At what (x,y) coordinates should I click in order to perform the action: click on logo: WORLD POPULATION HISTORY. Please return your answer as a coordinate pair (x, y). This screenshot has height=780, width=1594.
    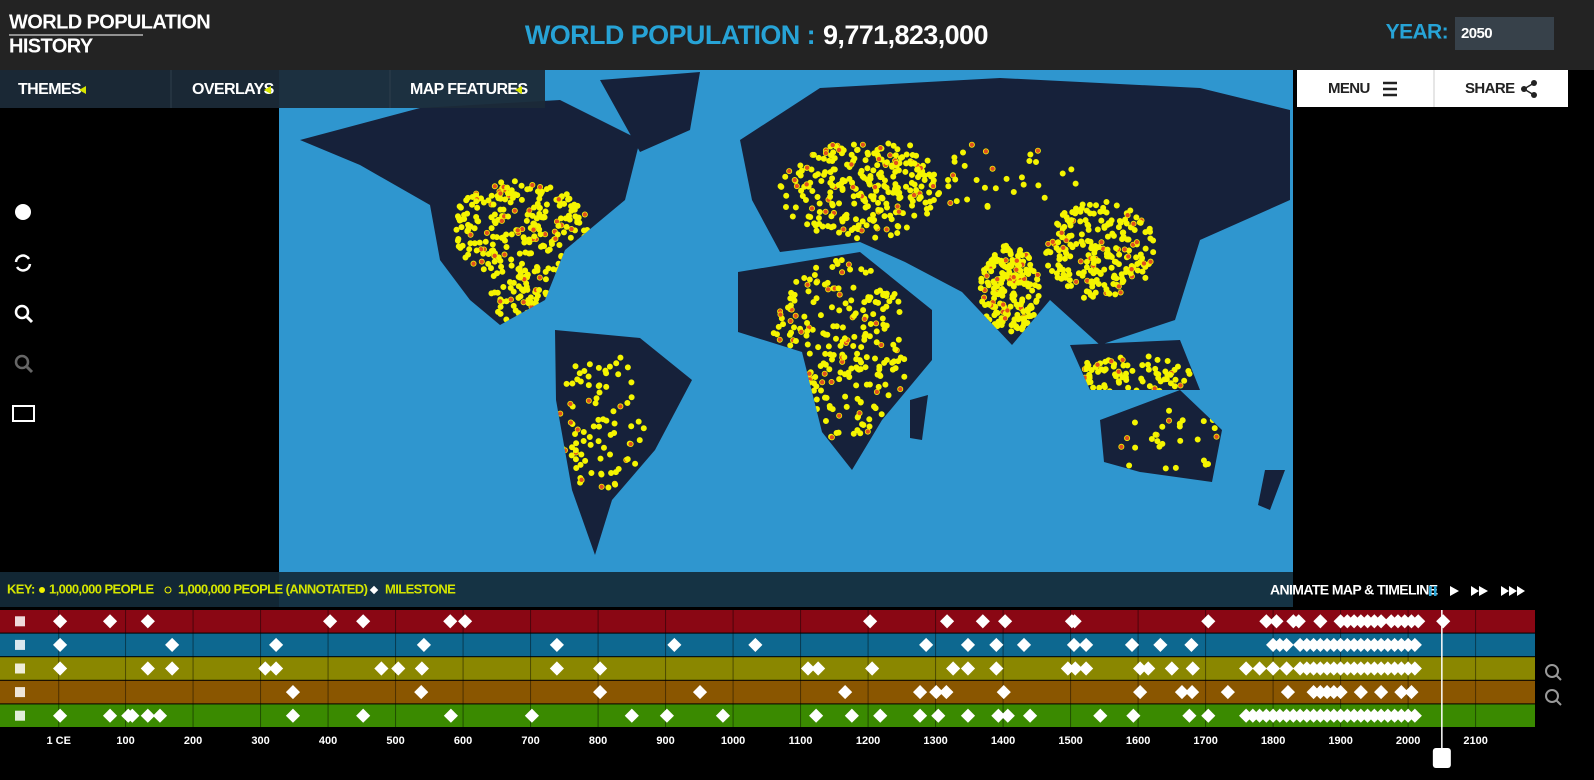
    Looking at the image, I should click on (110, 34).